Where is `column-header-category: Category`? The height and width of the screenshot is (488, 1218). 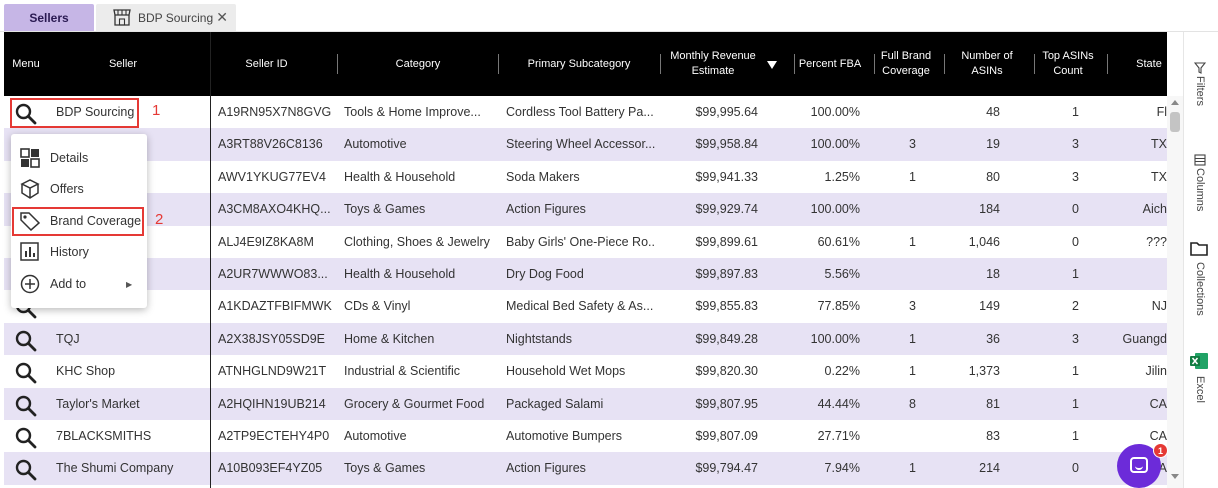
column-header-category: Category is located at coordinates (418, 64).